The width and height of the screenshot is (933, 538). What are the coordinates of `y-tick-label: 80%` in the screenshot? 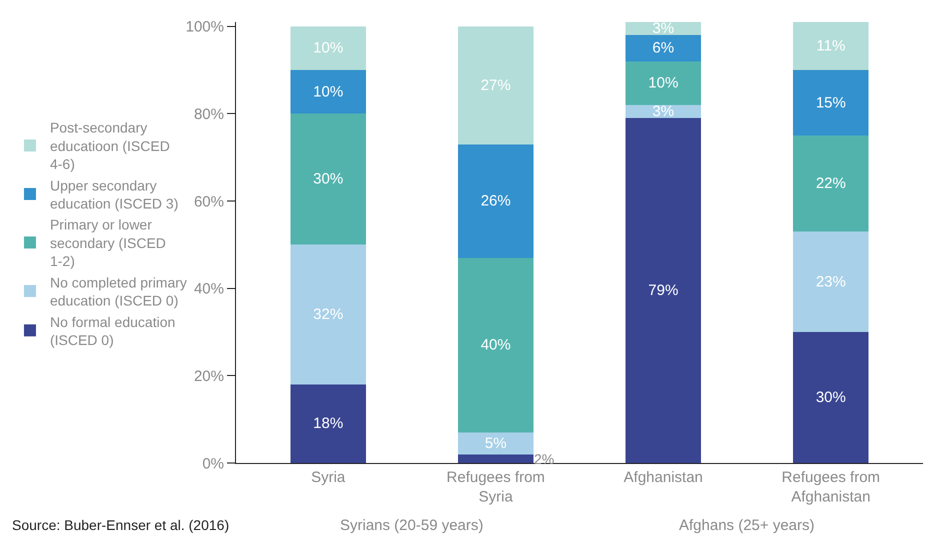 It's located at (209, 114).